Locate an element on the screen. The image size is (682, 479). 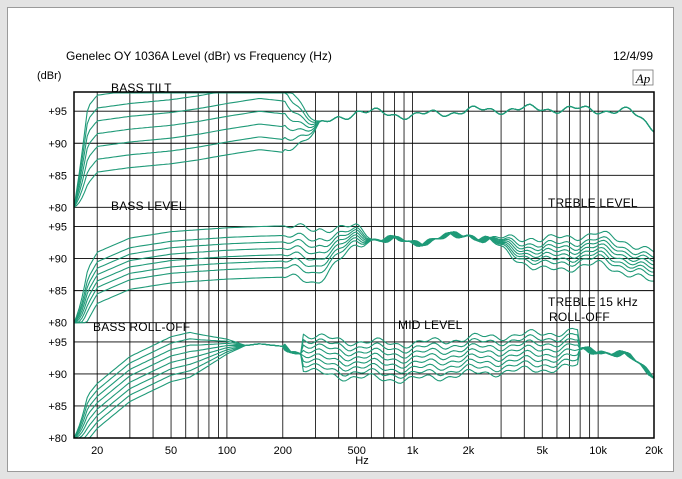
ap-logo: Ap is located at coordinates (643, 77).